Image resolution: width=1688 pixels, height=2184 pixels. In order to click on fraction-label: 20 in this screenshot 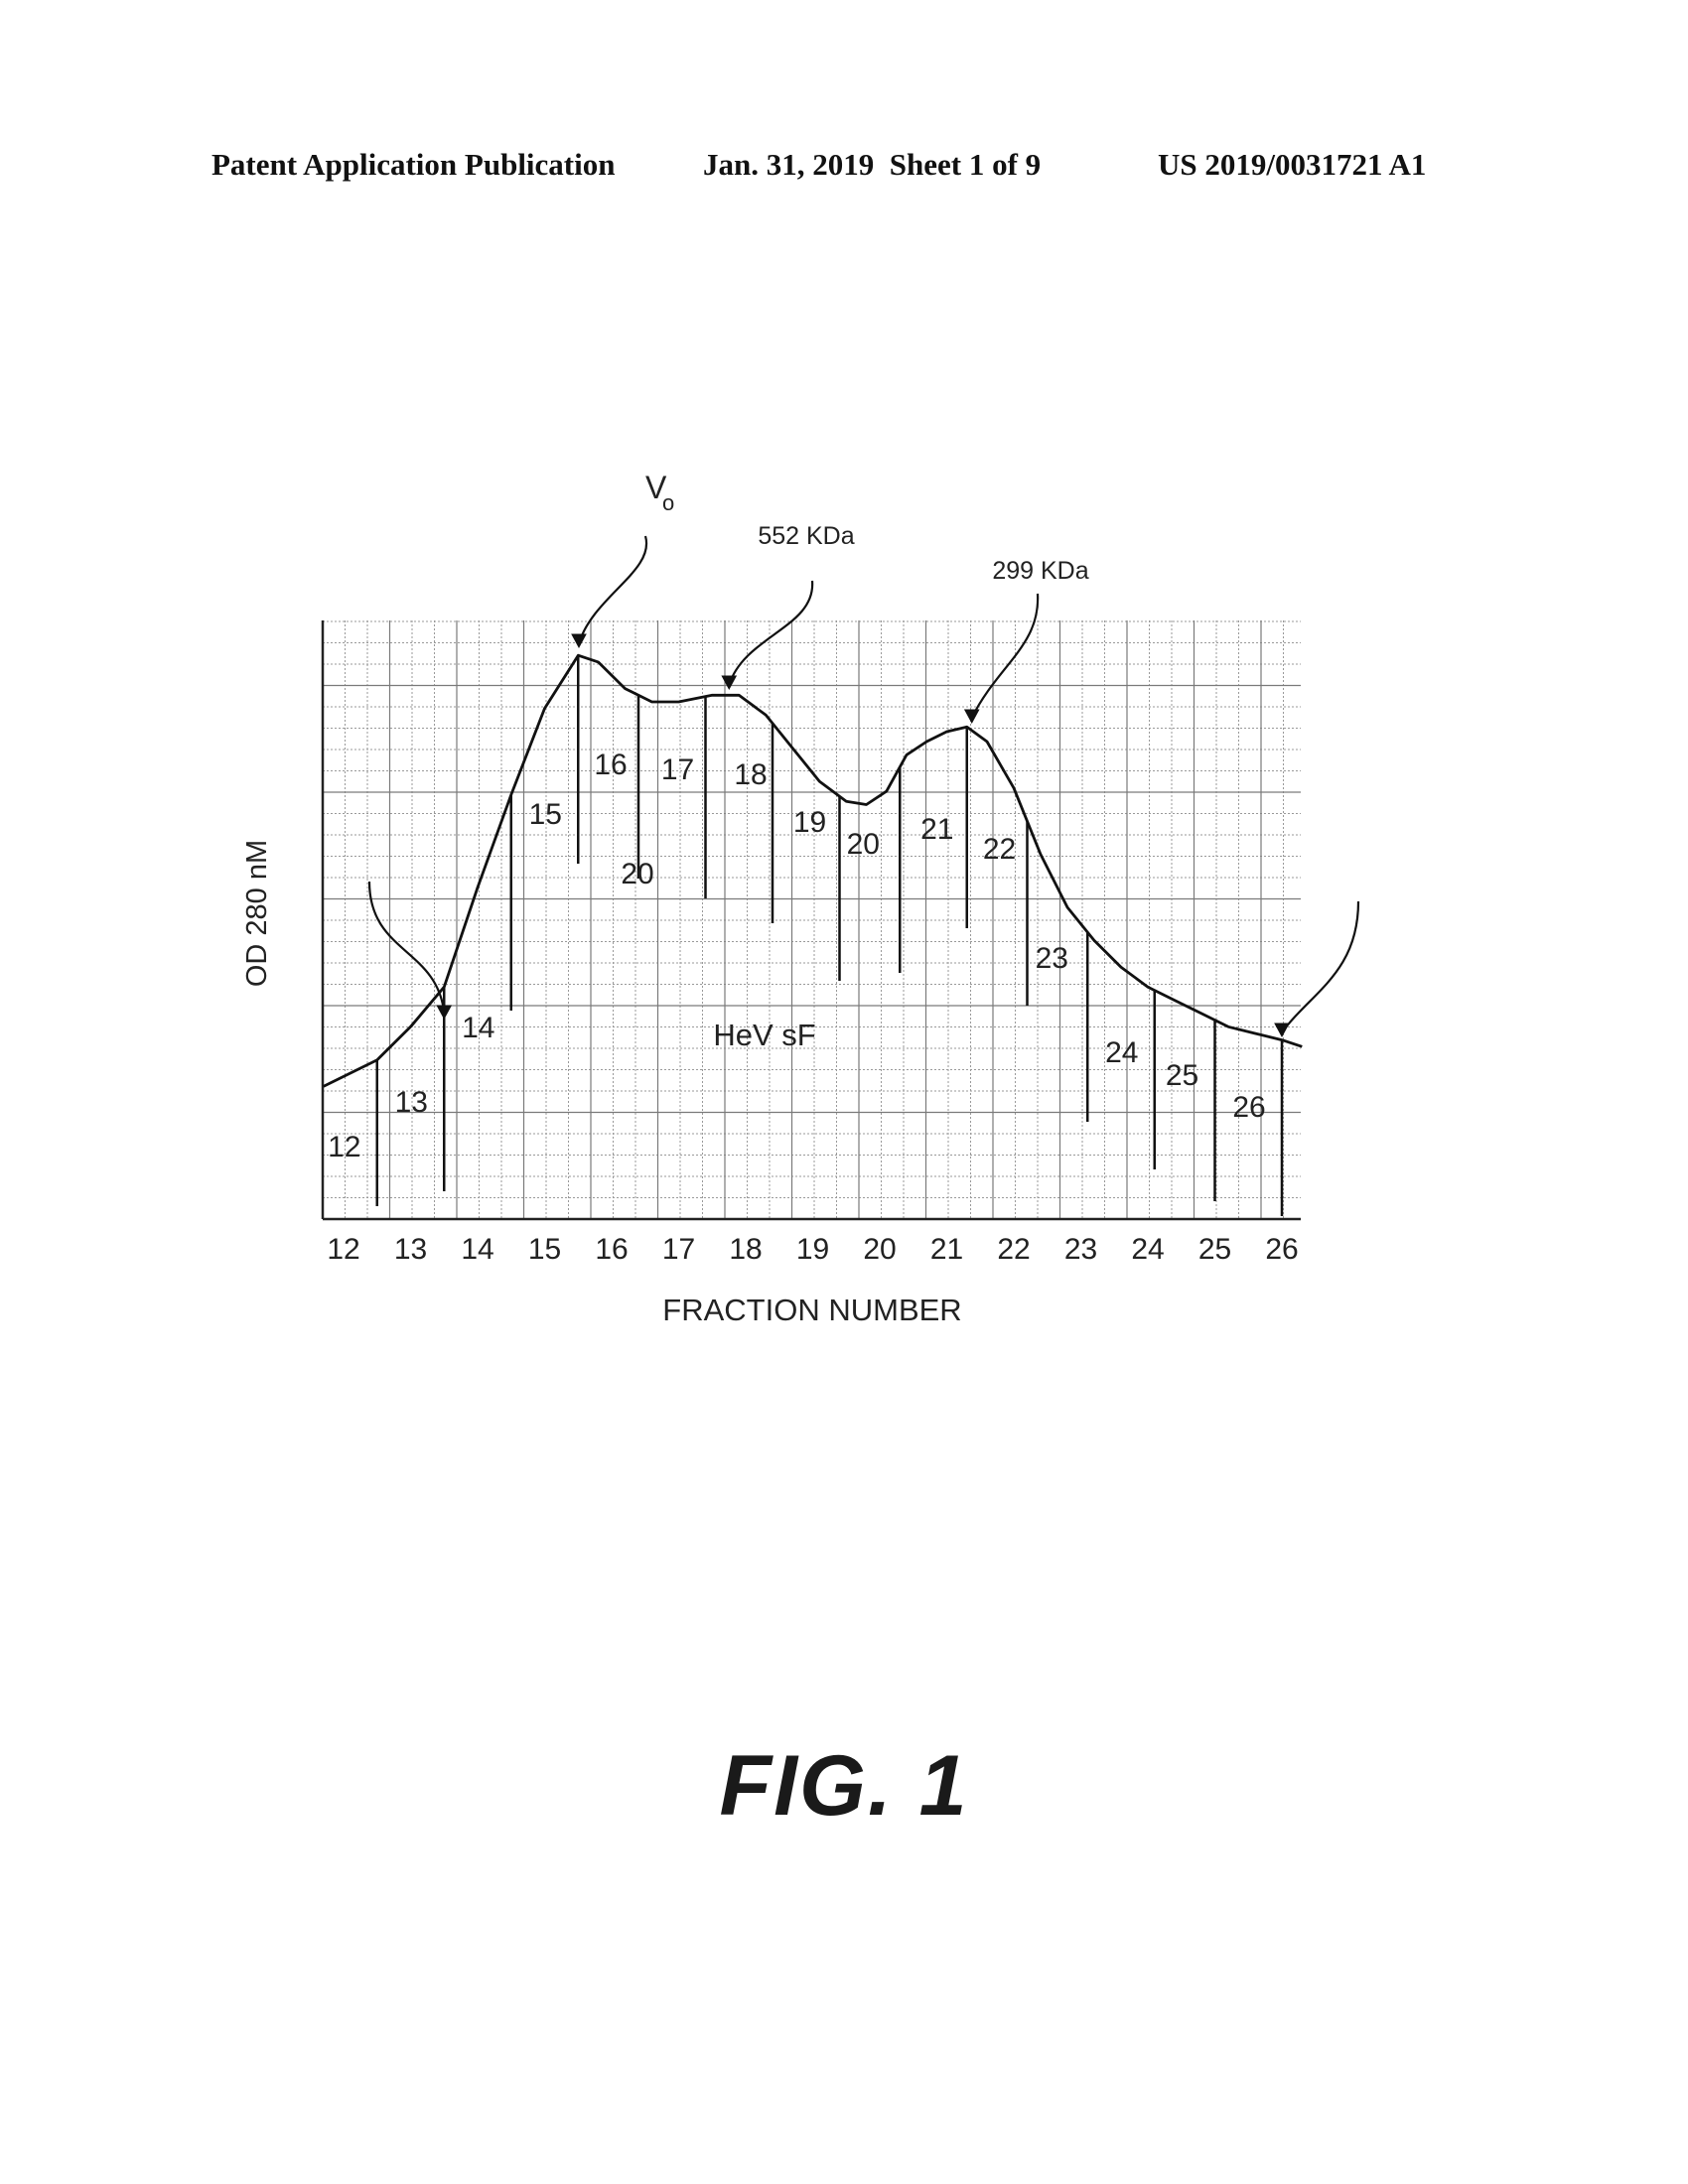, I will do `click(863, 844)`.